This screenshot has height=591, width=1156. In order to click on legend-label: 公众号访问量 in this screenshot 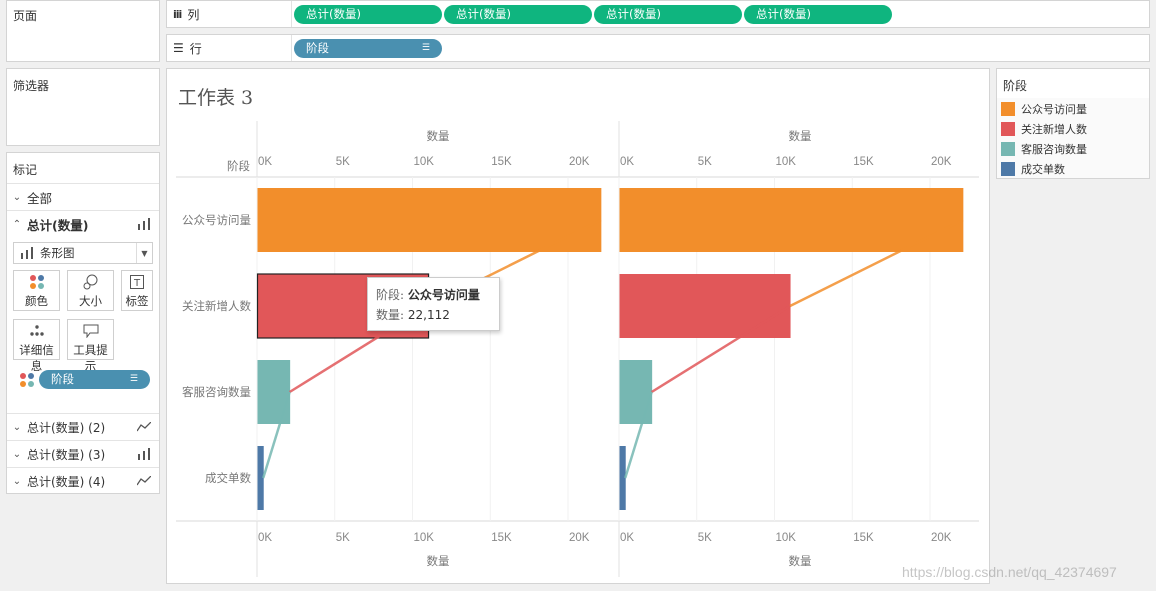, I will do `click(1054, 109)`.